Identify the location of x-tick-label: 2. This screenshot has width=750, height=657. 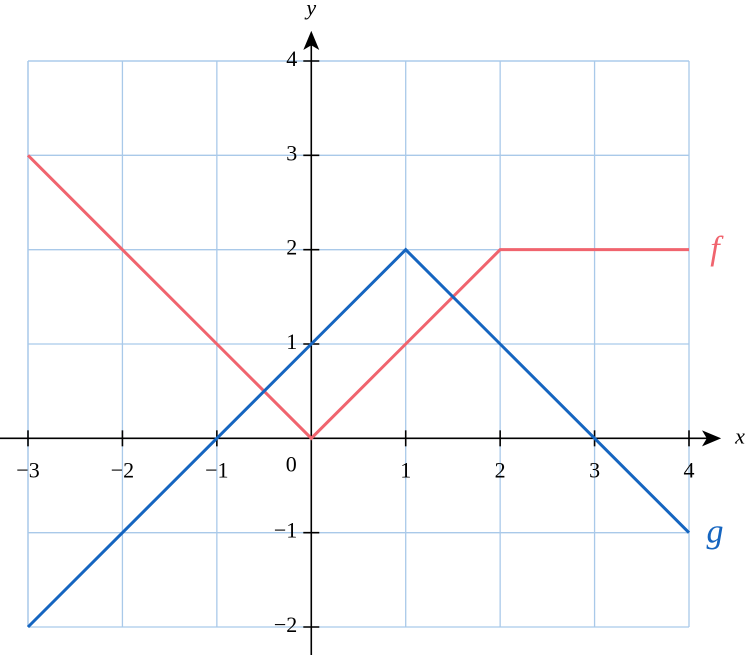
(500, 469).